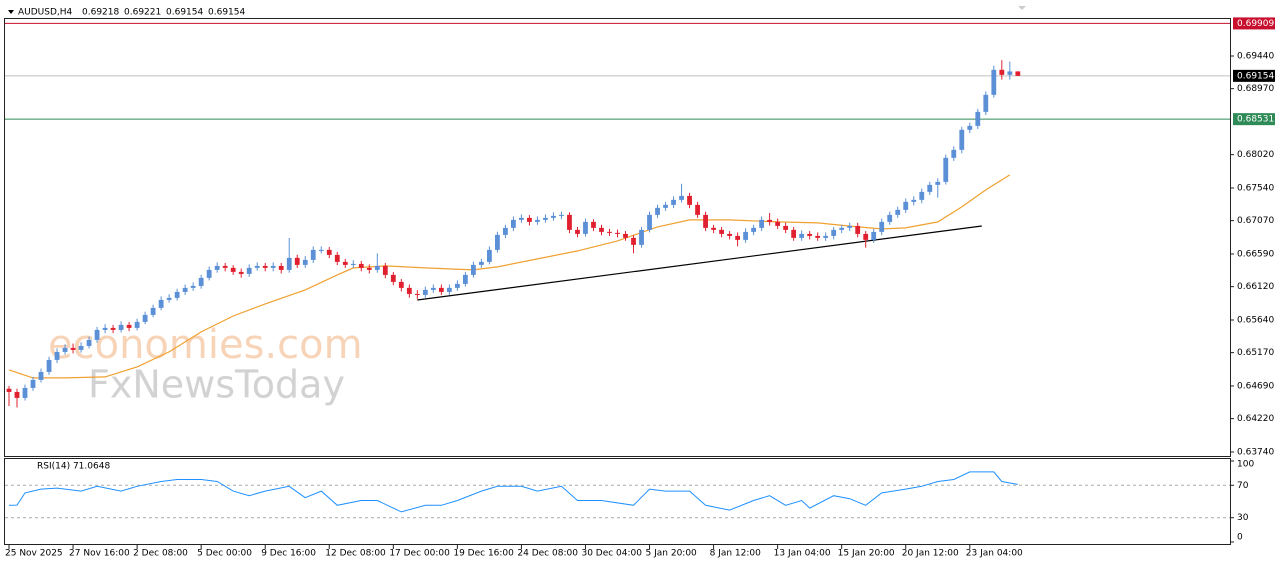 The width and height of the screenshot is (1280, 567). Describe the element at coordinates (1255, 56) in the screenshot. I see `y-tick-label: 0.69440` at that location.